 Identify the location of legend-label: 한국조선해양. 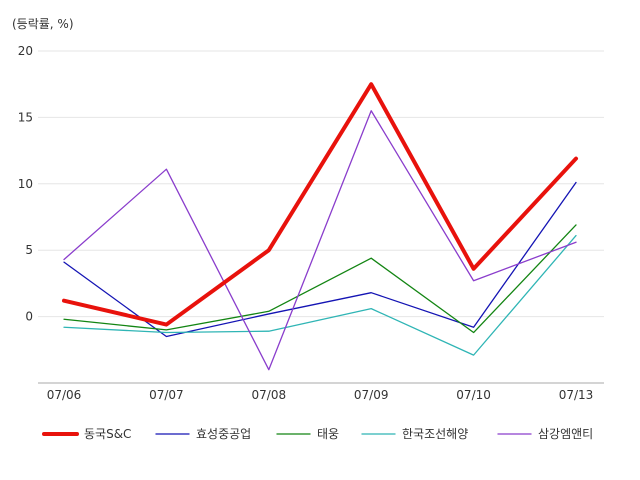
(435, 434).